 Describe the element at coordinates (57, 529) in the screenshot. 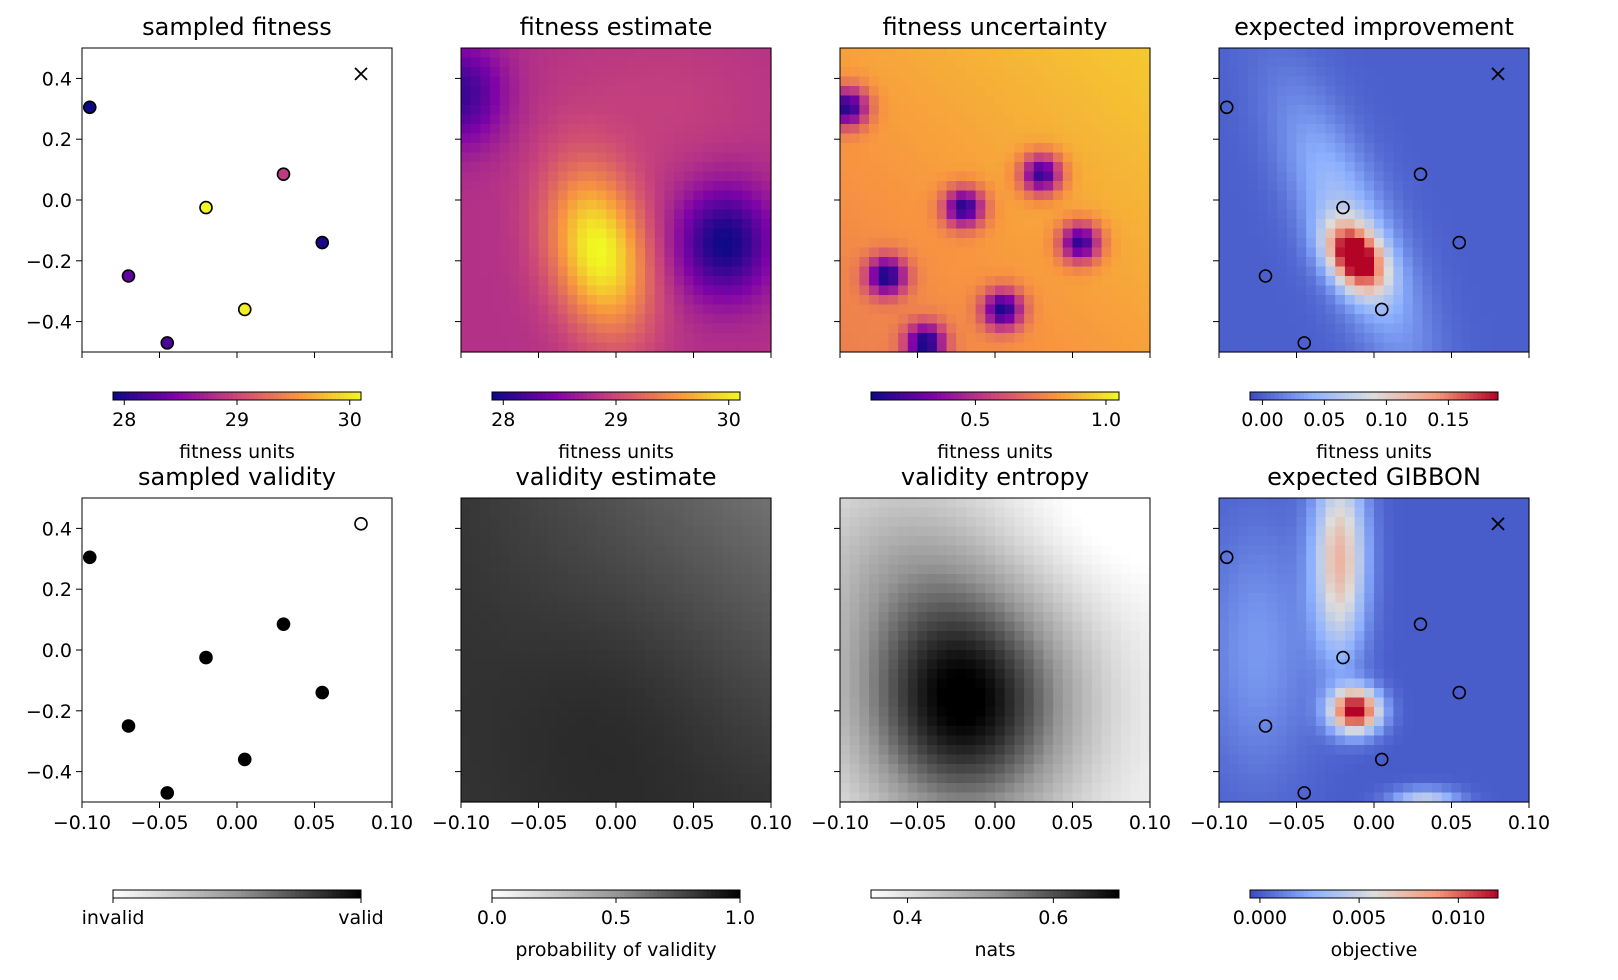

I see `y-tick-label: 0.4` at that location.